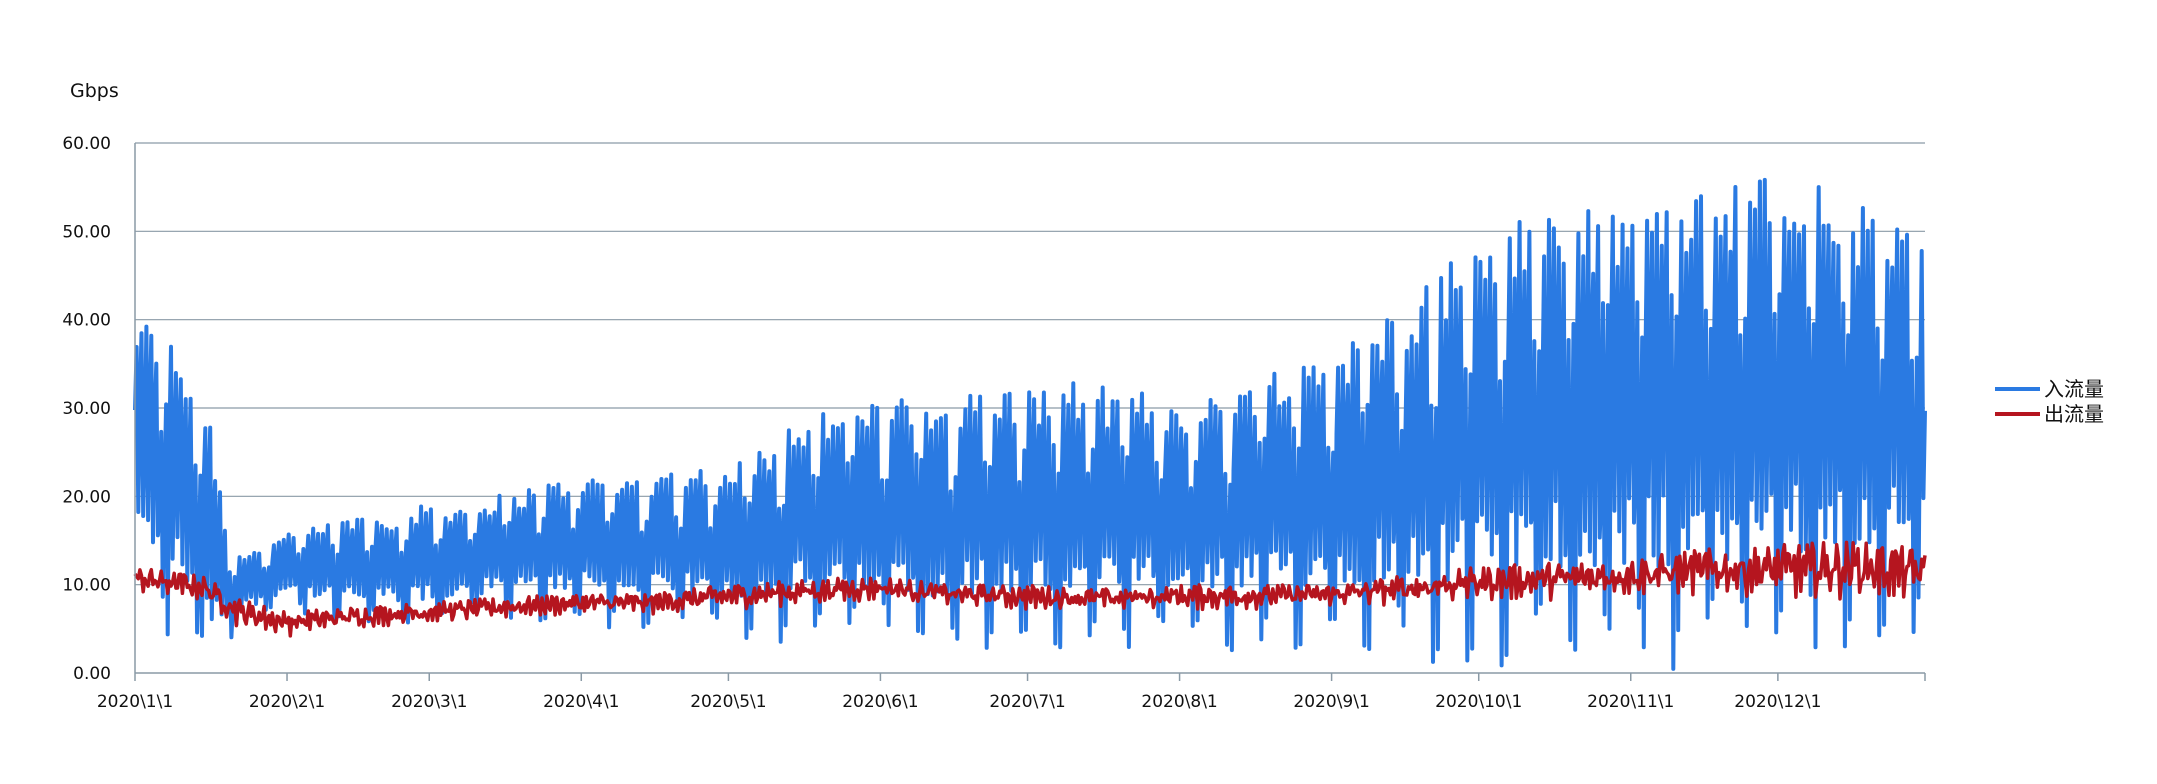 Image resolution: width=2157 pixels, height=784 pixels. Describe the element at coordinates (86, 232) in the screenshot. I see `y-tick-label: 50.00` at that location.